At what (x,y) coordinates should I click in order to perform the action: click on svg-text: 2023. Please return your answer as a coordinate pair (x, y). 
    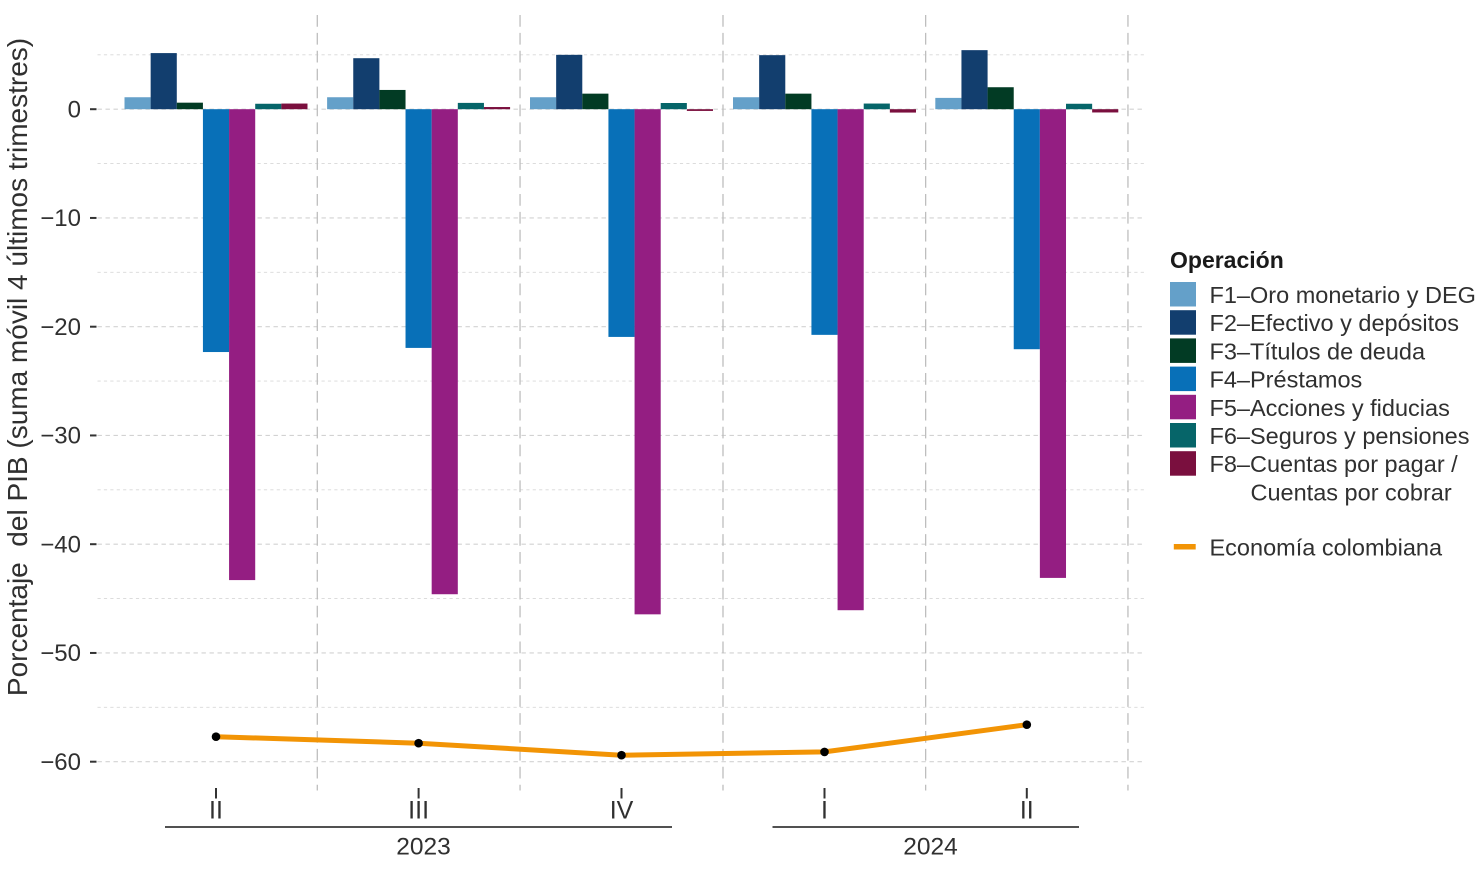
    Looking at the image, I should click on (423, 847).